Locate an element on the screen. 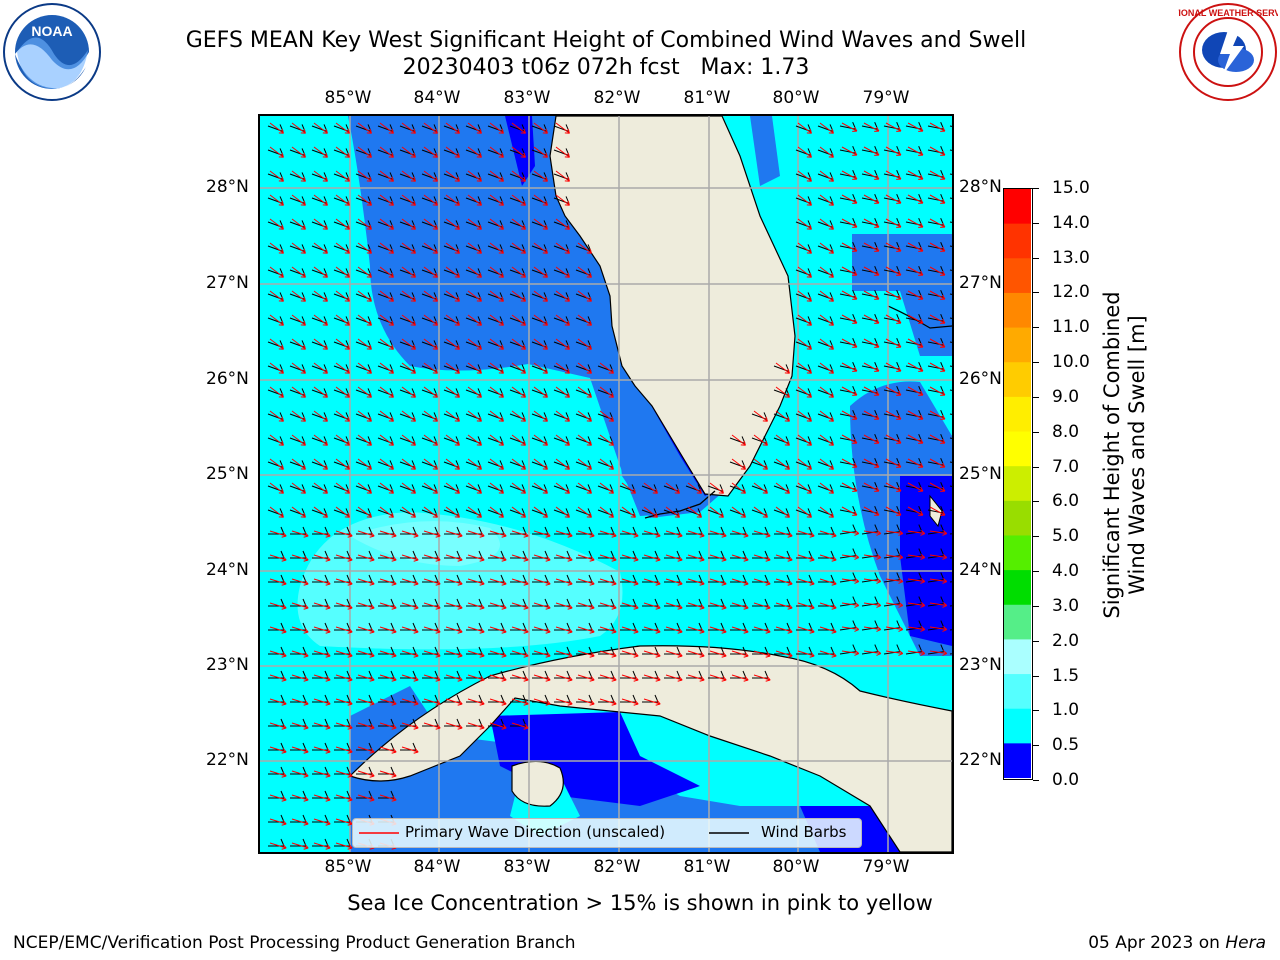 Image resolution: width=1280 pixels, height=960 pixels. colorbar-tick-label: 6.0 is located at coordinates (1066, 501).